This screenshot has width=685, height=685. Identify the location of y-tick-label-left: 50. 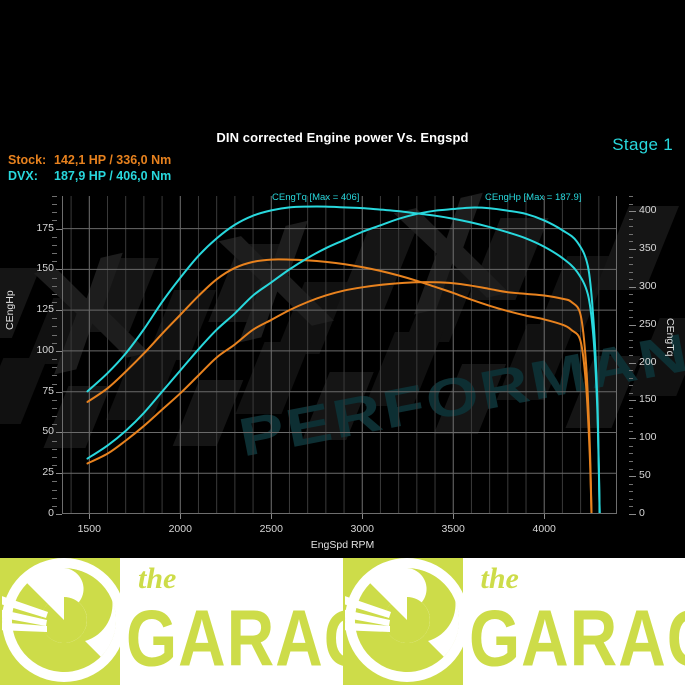
(48, 431).